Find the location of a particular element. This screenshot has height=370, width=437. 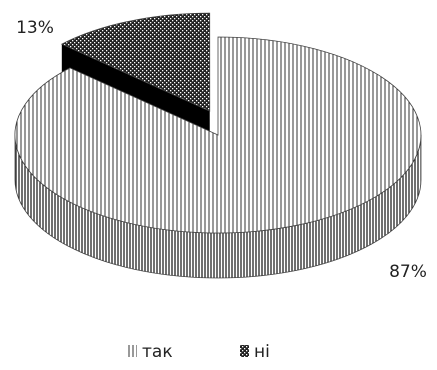

data-label: 87% is located at coordinates (408, 272).